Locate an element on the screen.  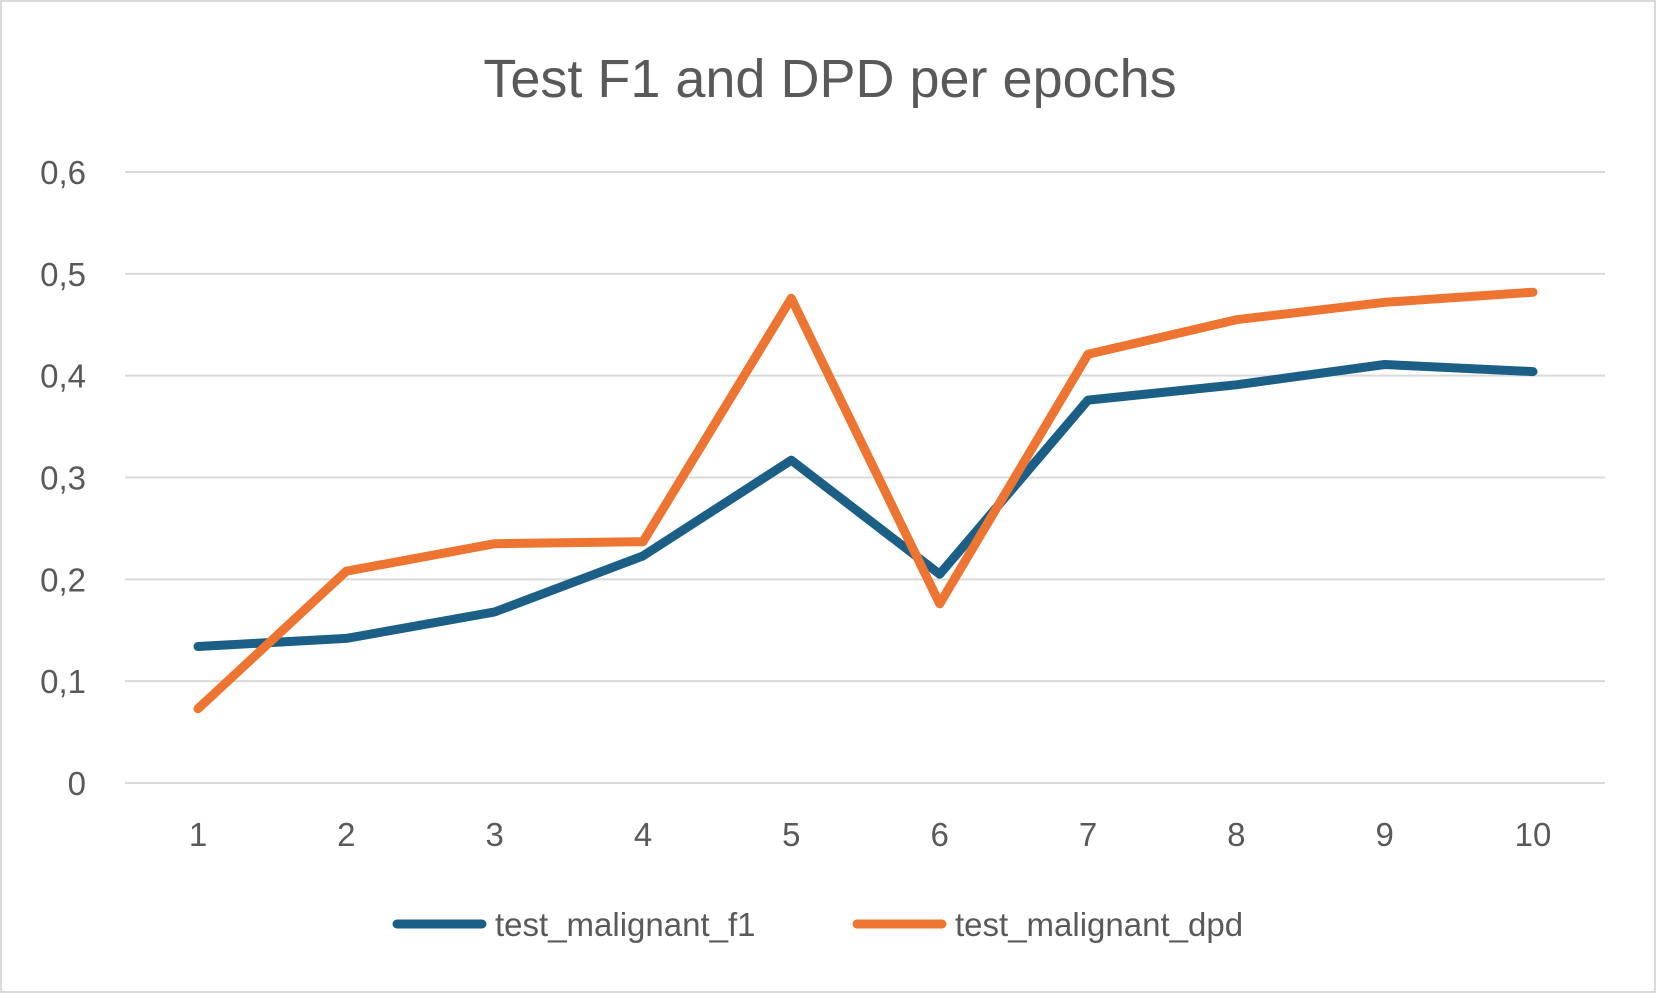
legend-label: test_malignant_f1 is located at coordinates (625, 924).